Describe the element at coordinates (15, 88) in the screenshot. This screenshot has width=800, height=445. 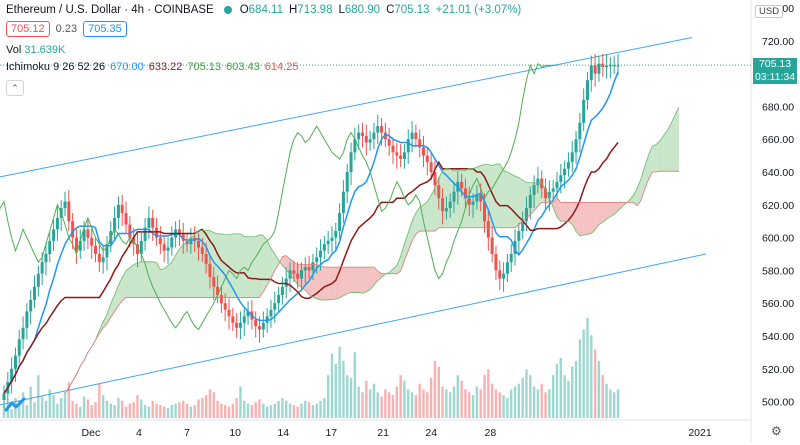
I see `collapse-legend-button: ⌃` at that location.